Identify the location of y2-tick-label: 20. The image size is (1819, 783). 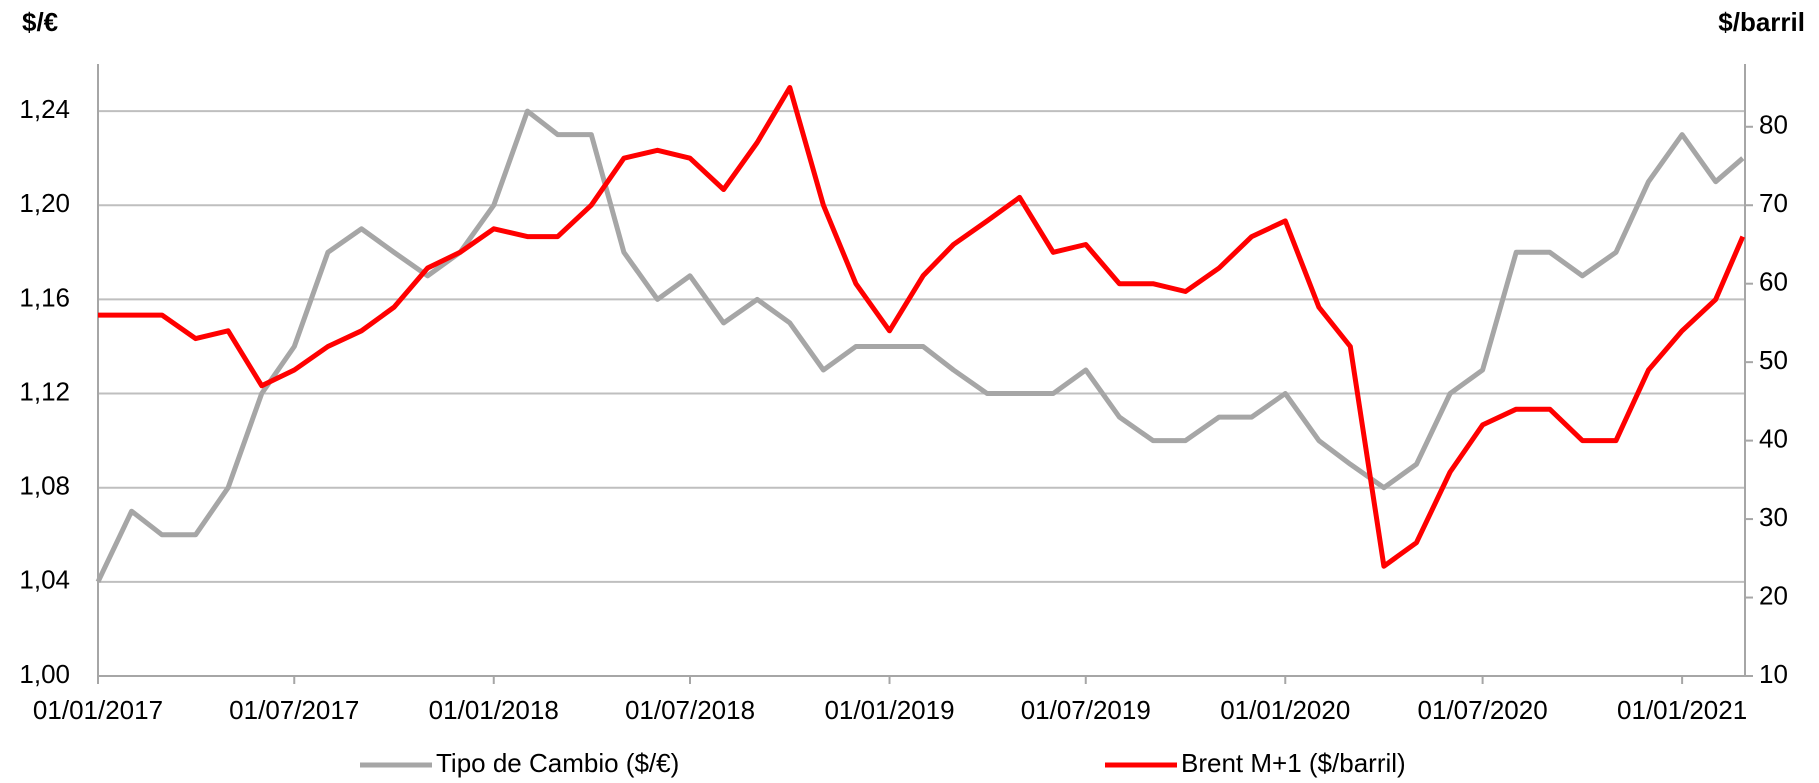
(1773, 595).